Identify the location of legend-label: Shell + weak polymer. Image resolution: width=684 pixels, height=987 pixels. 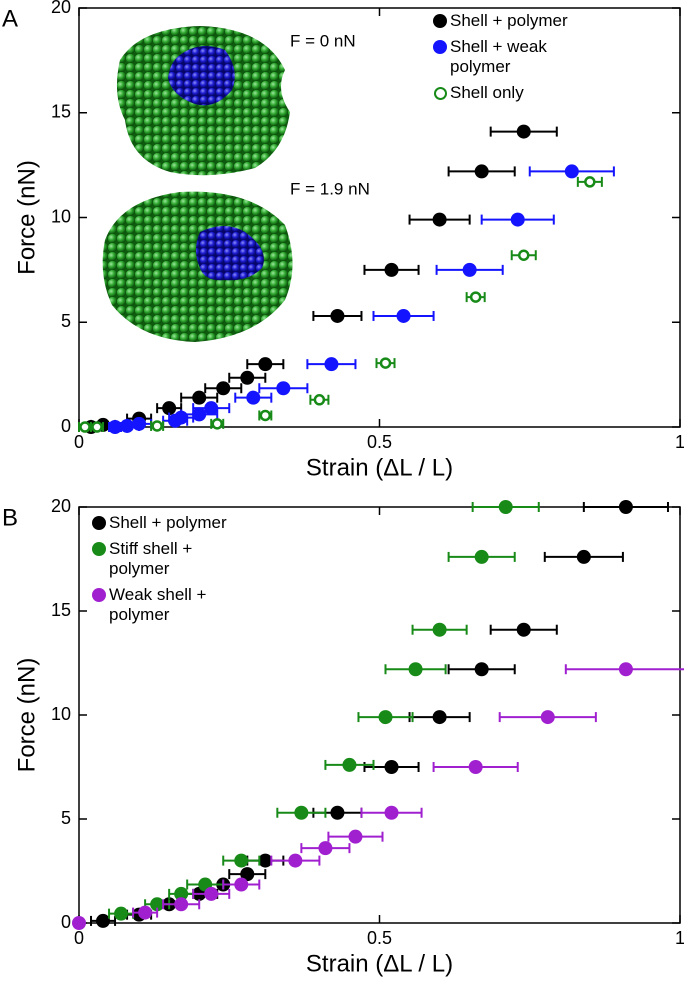
(498, 56).